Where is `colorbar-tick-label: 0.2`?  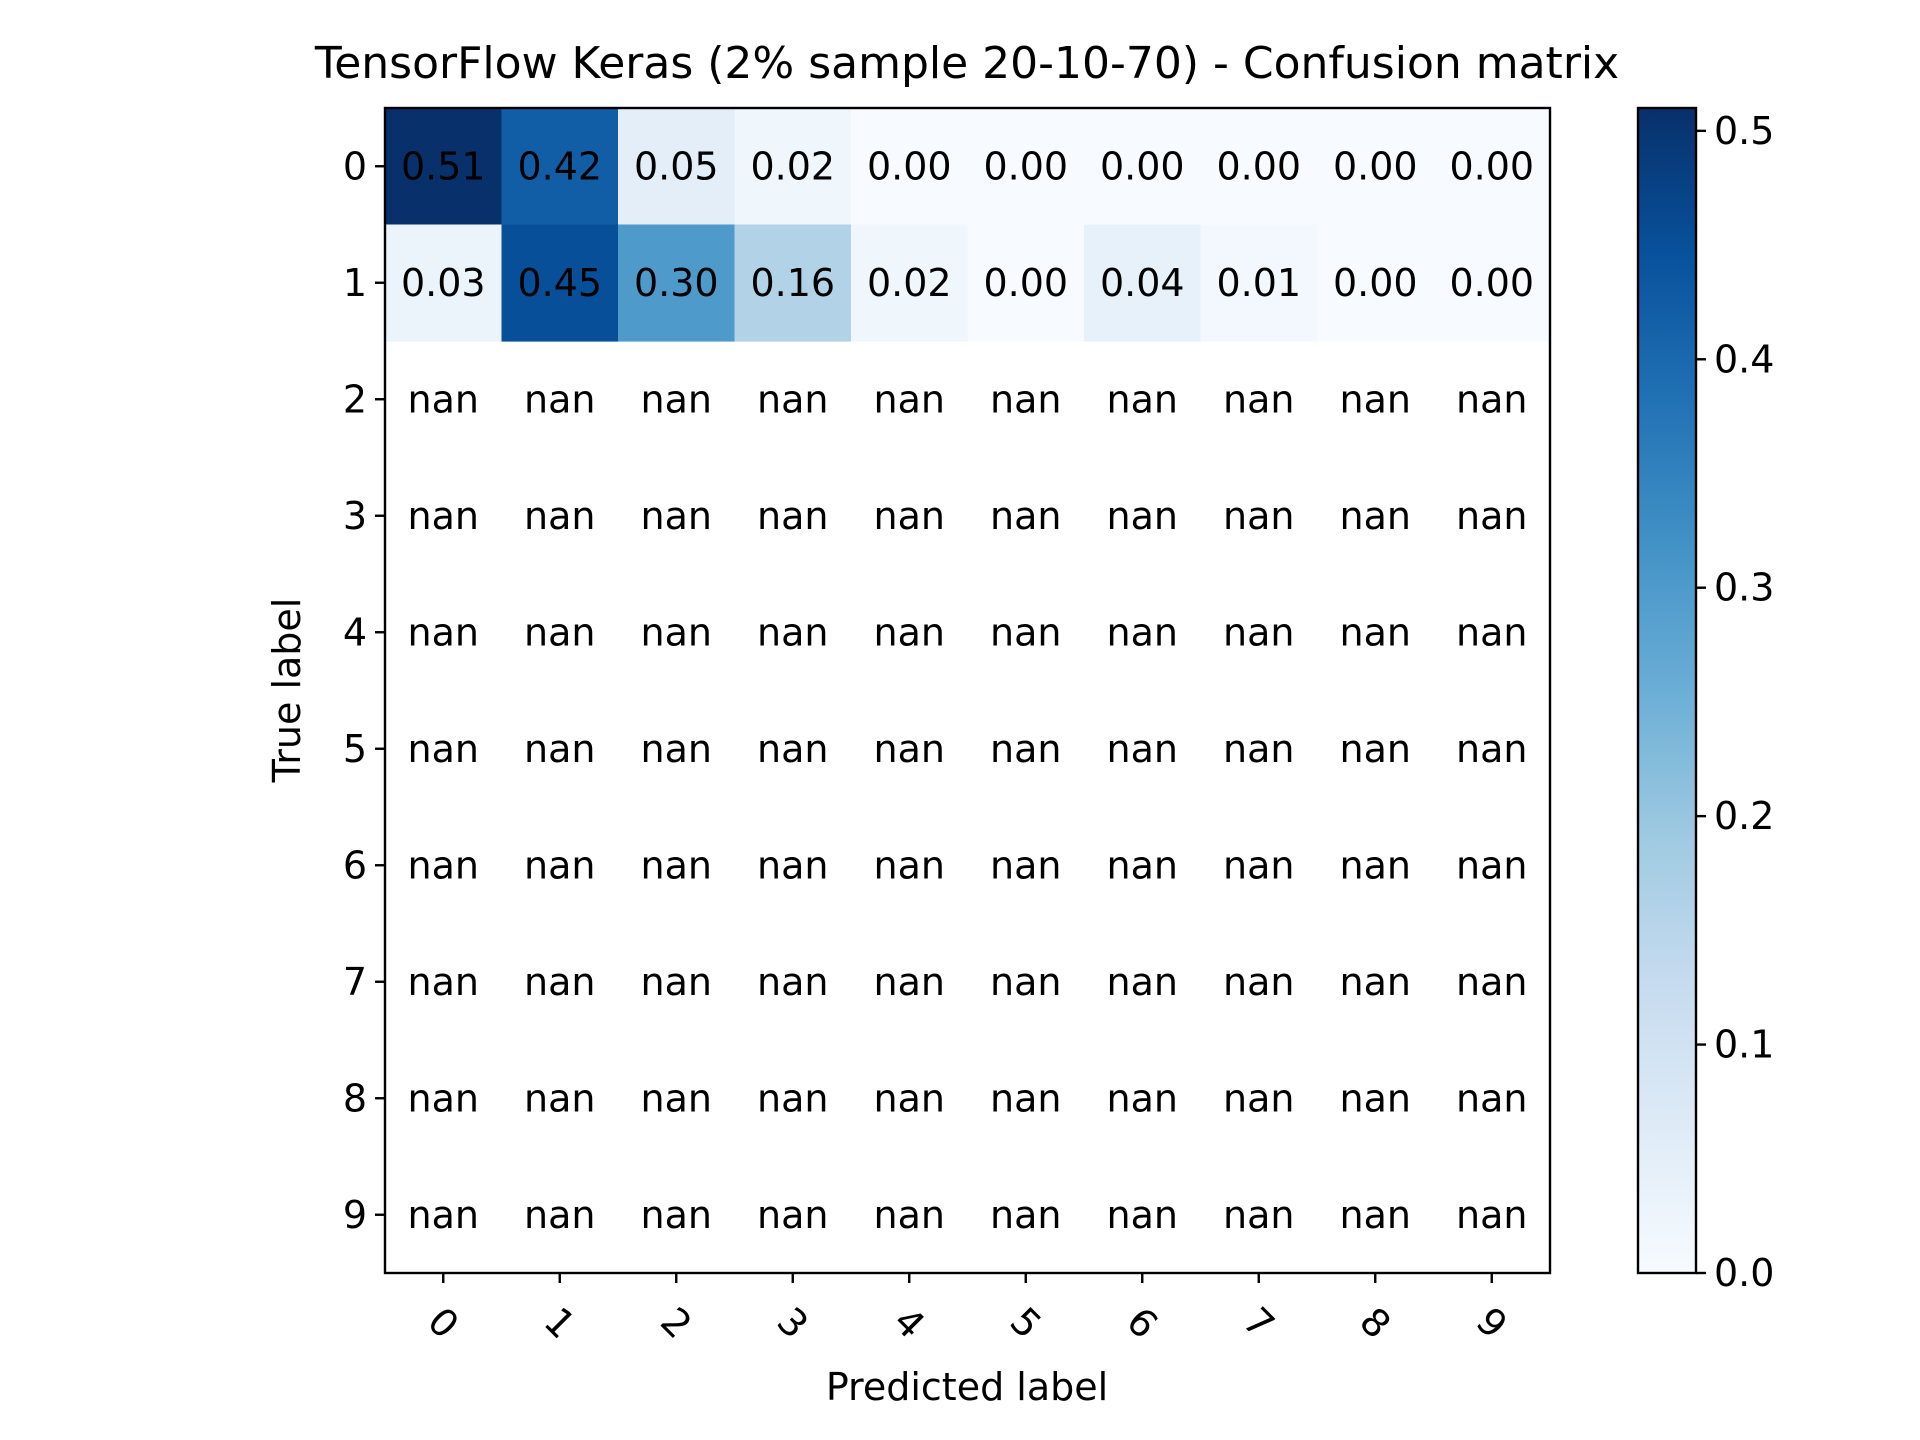 colorbar-tick-label: 0.2 is located at coordinates (1744, 816).